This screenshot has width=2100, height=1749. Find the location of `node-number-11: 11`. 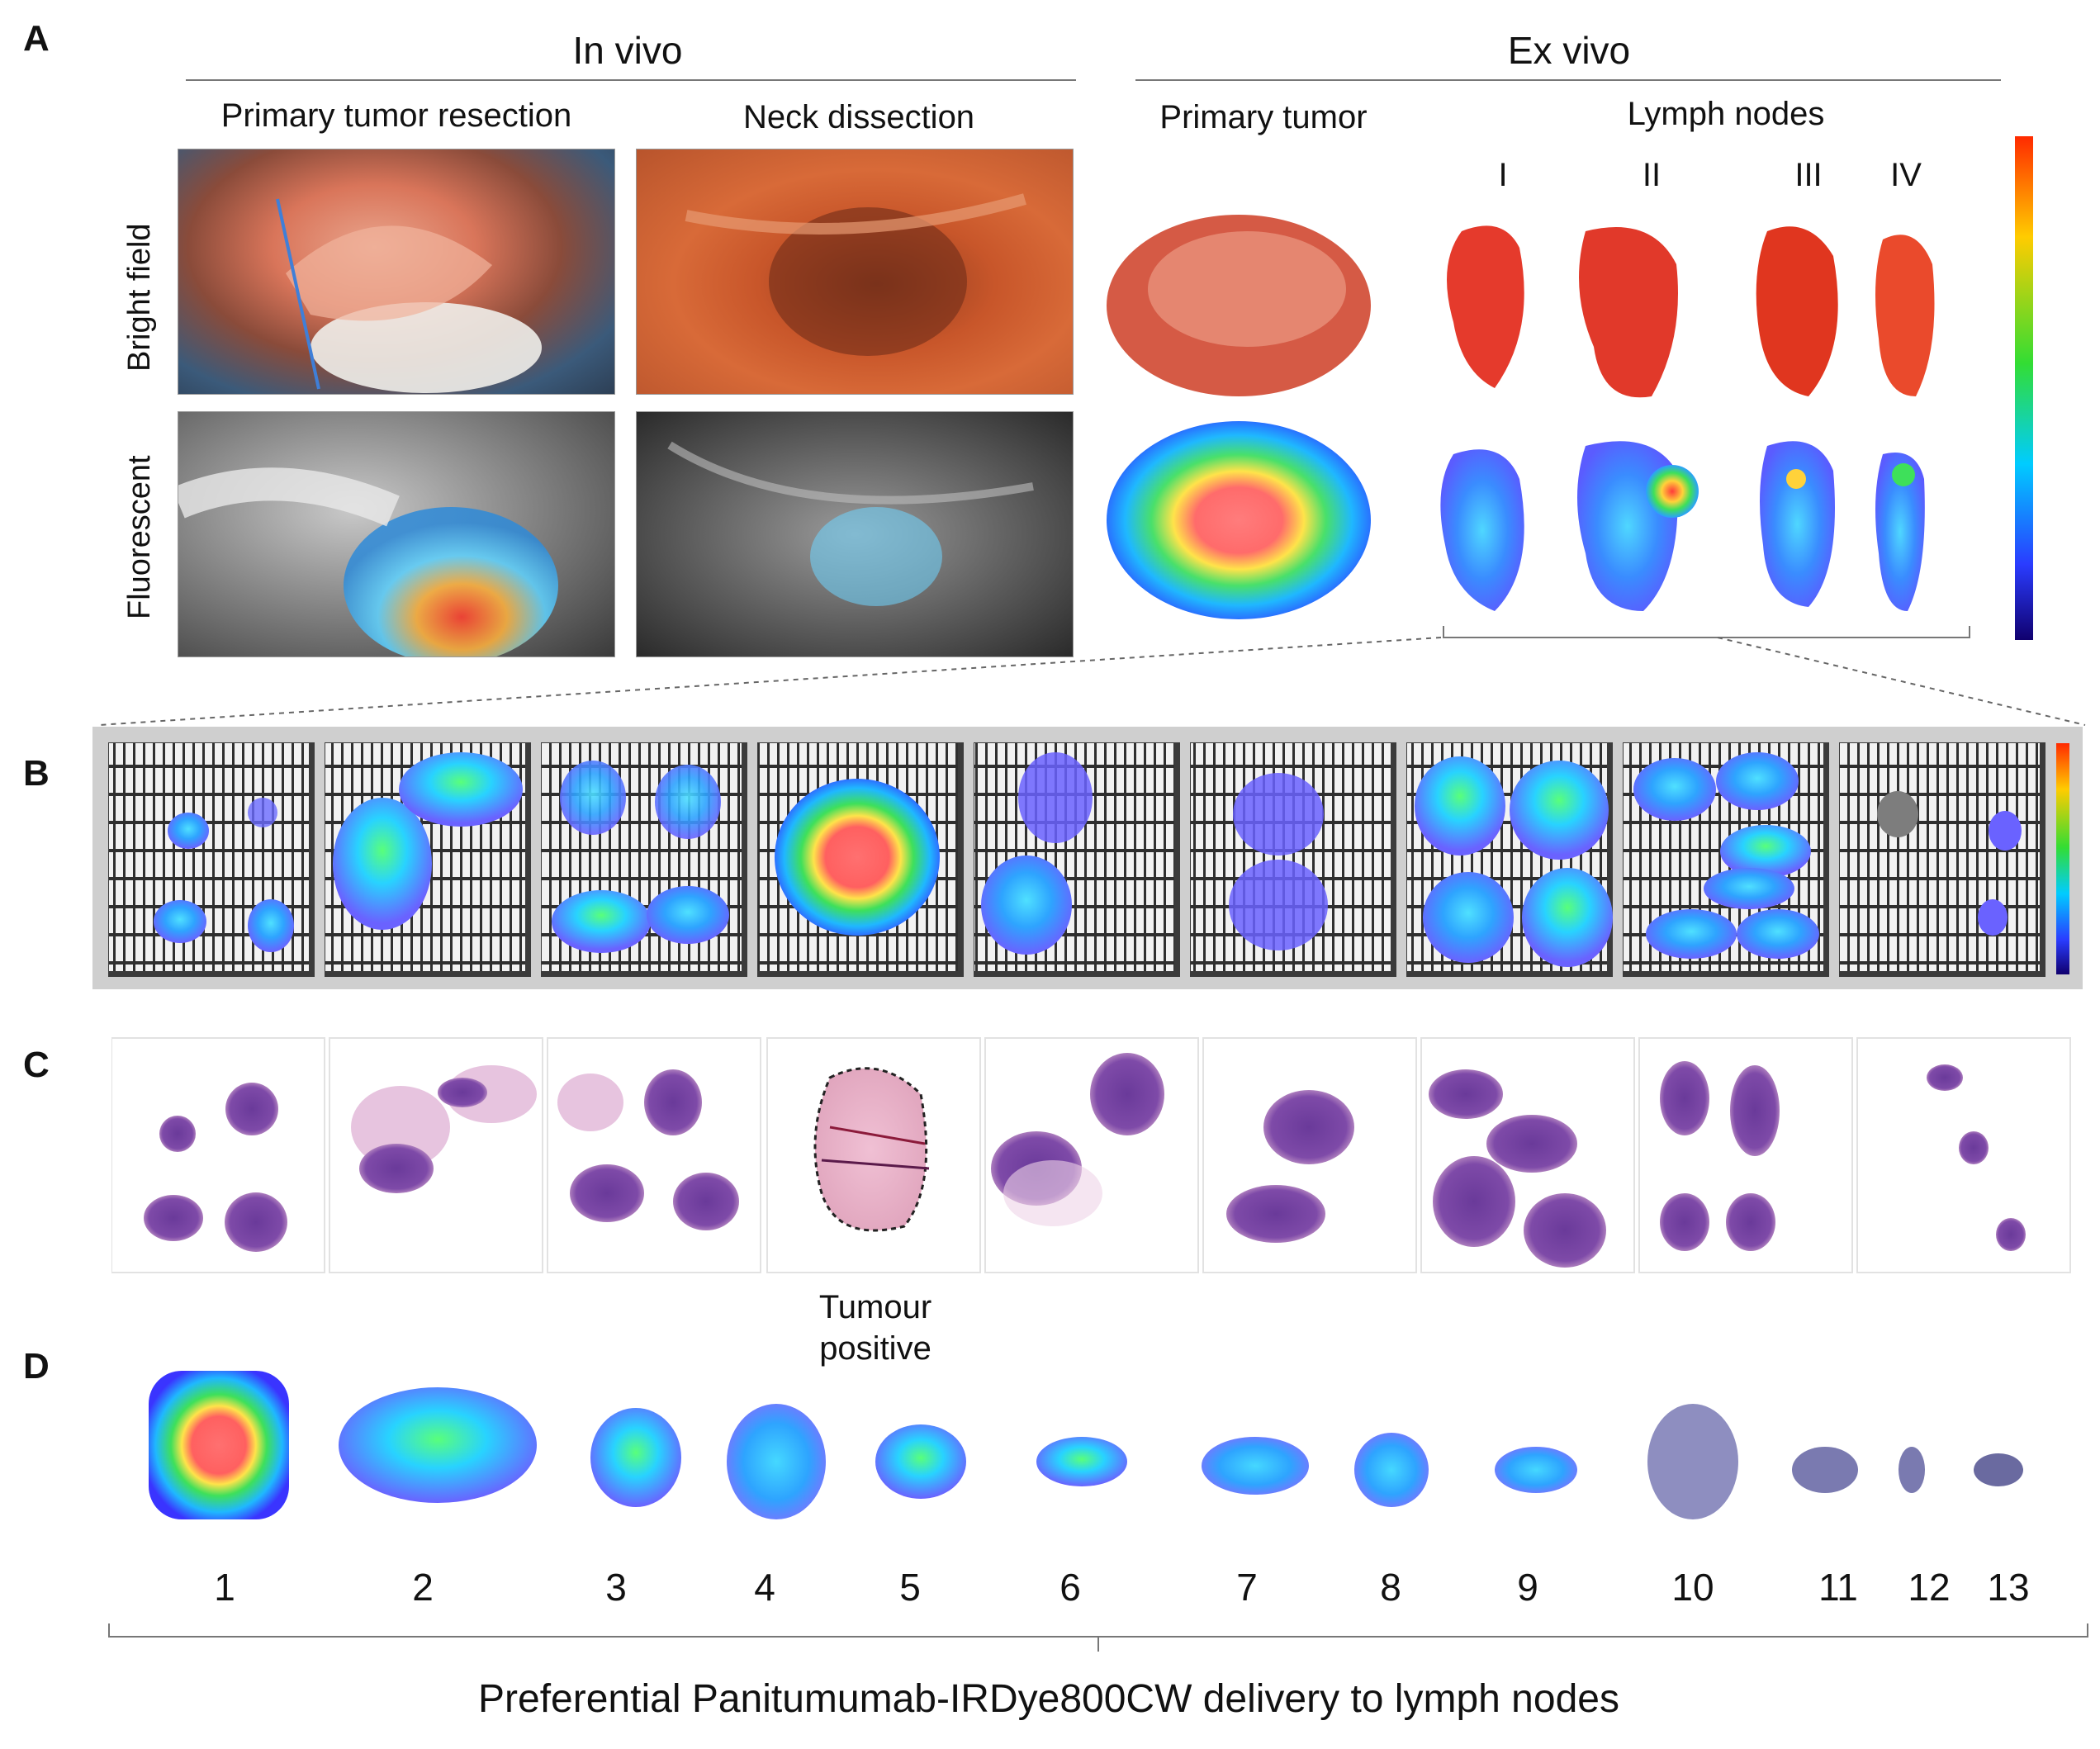

node-number-11: 11 is located at coordinates (1838, 1587).